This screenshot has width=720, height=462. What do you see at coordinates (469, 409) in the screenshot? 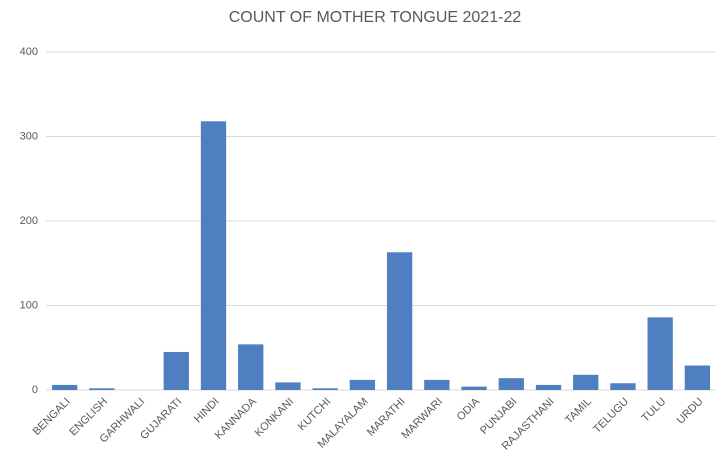
I see `x-tick-label: ODIA` at bounding box center [469, 409].